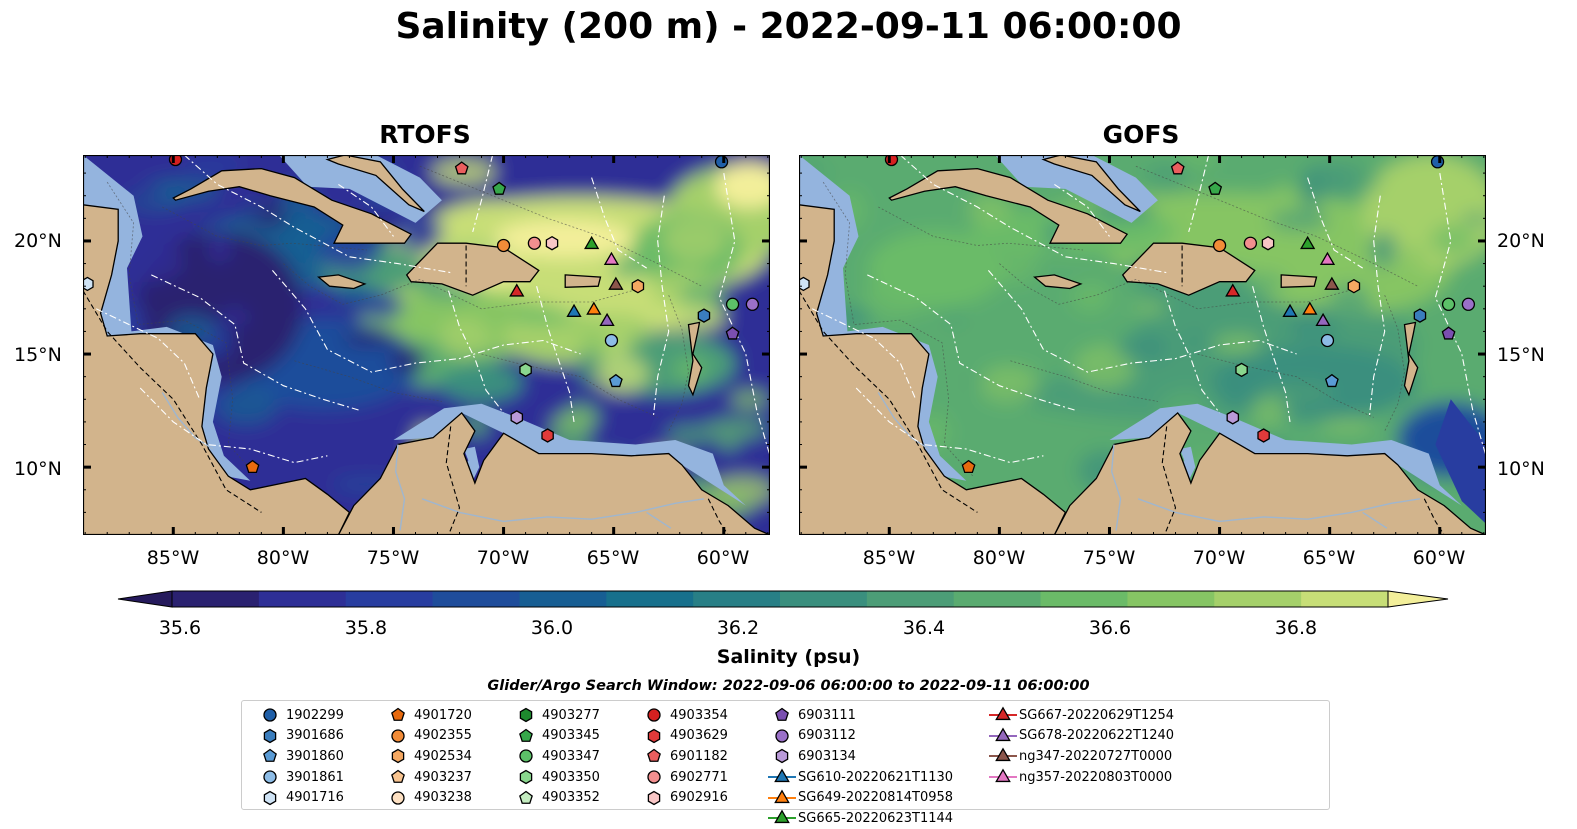 This screenshot has height=829, width=1577. Describe the element at coordinates (283, 558) in the screenshot. I see `lon-label-rtofs-80w: 80°W` at that location.